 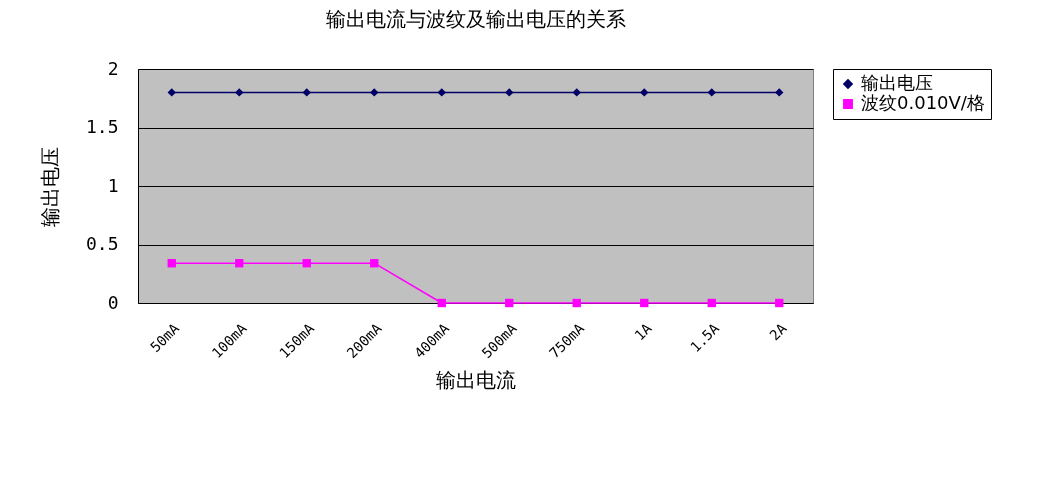 What do you see at coordinates (102, 126) in the screenshot?
I see `y-tick-label: 1.5` at bounding box center [102, 126].